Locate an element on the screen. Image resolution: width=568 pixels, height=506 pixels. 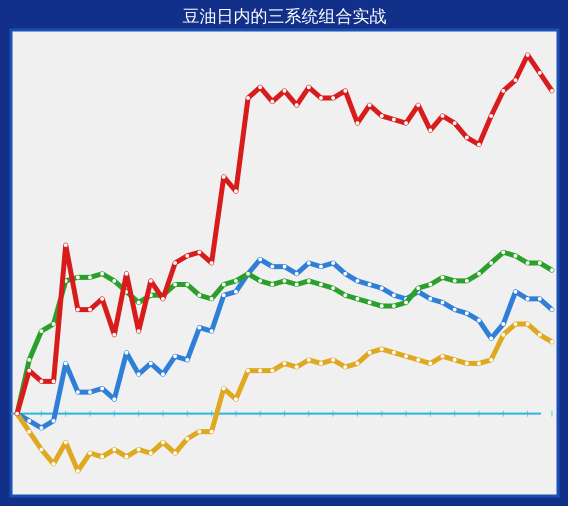
chart-title: 豆油日内的三系统组合实战 is located at coordinates (284, 17).